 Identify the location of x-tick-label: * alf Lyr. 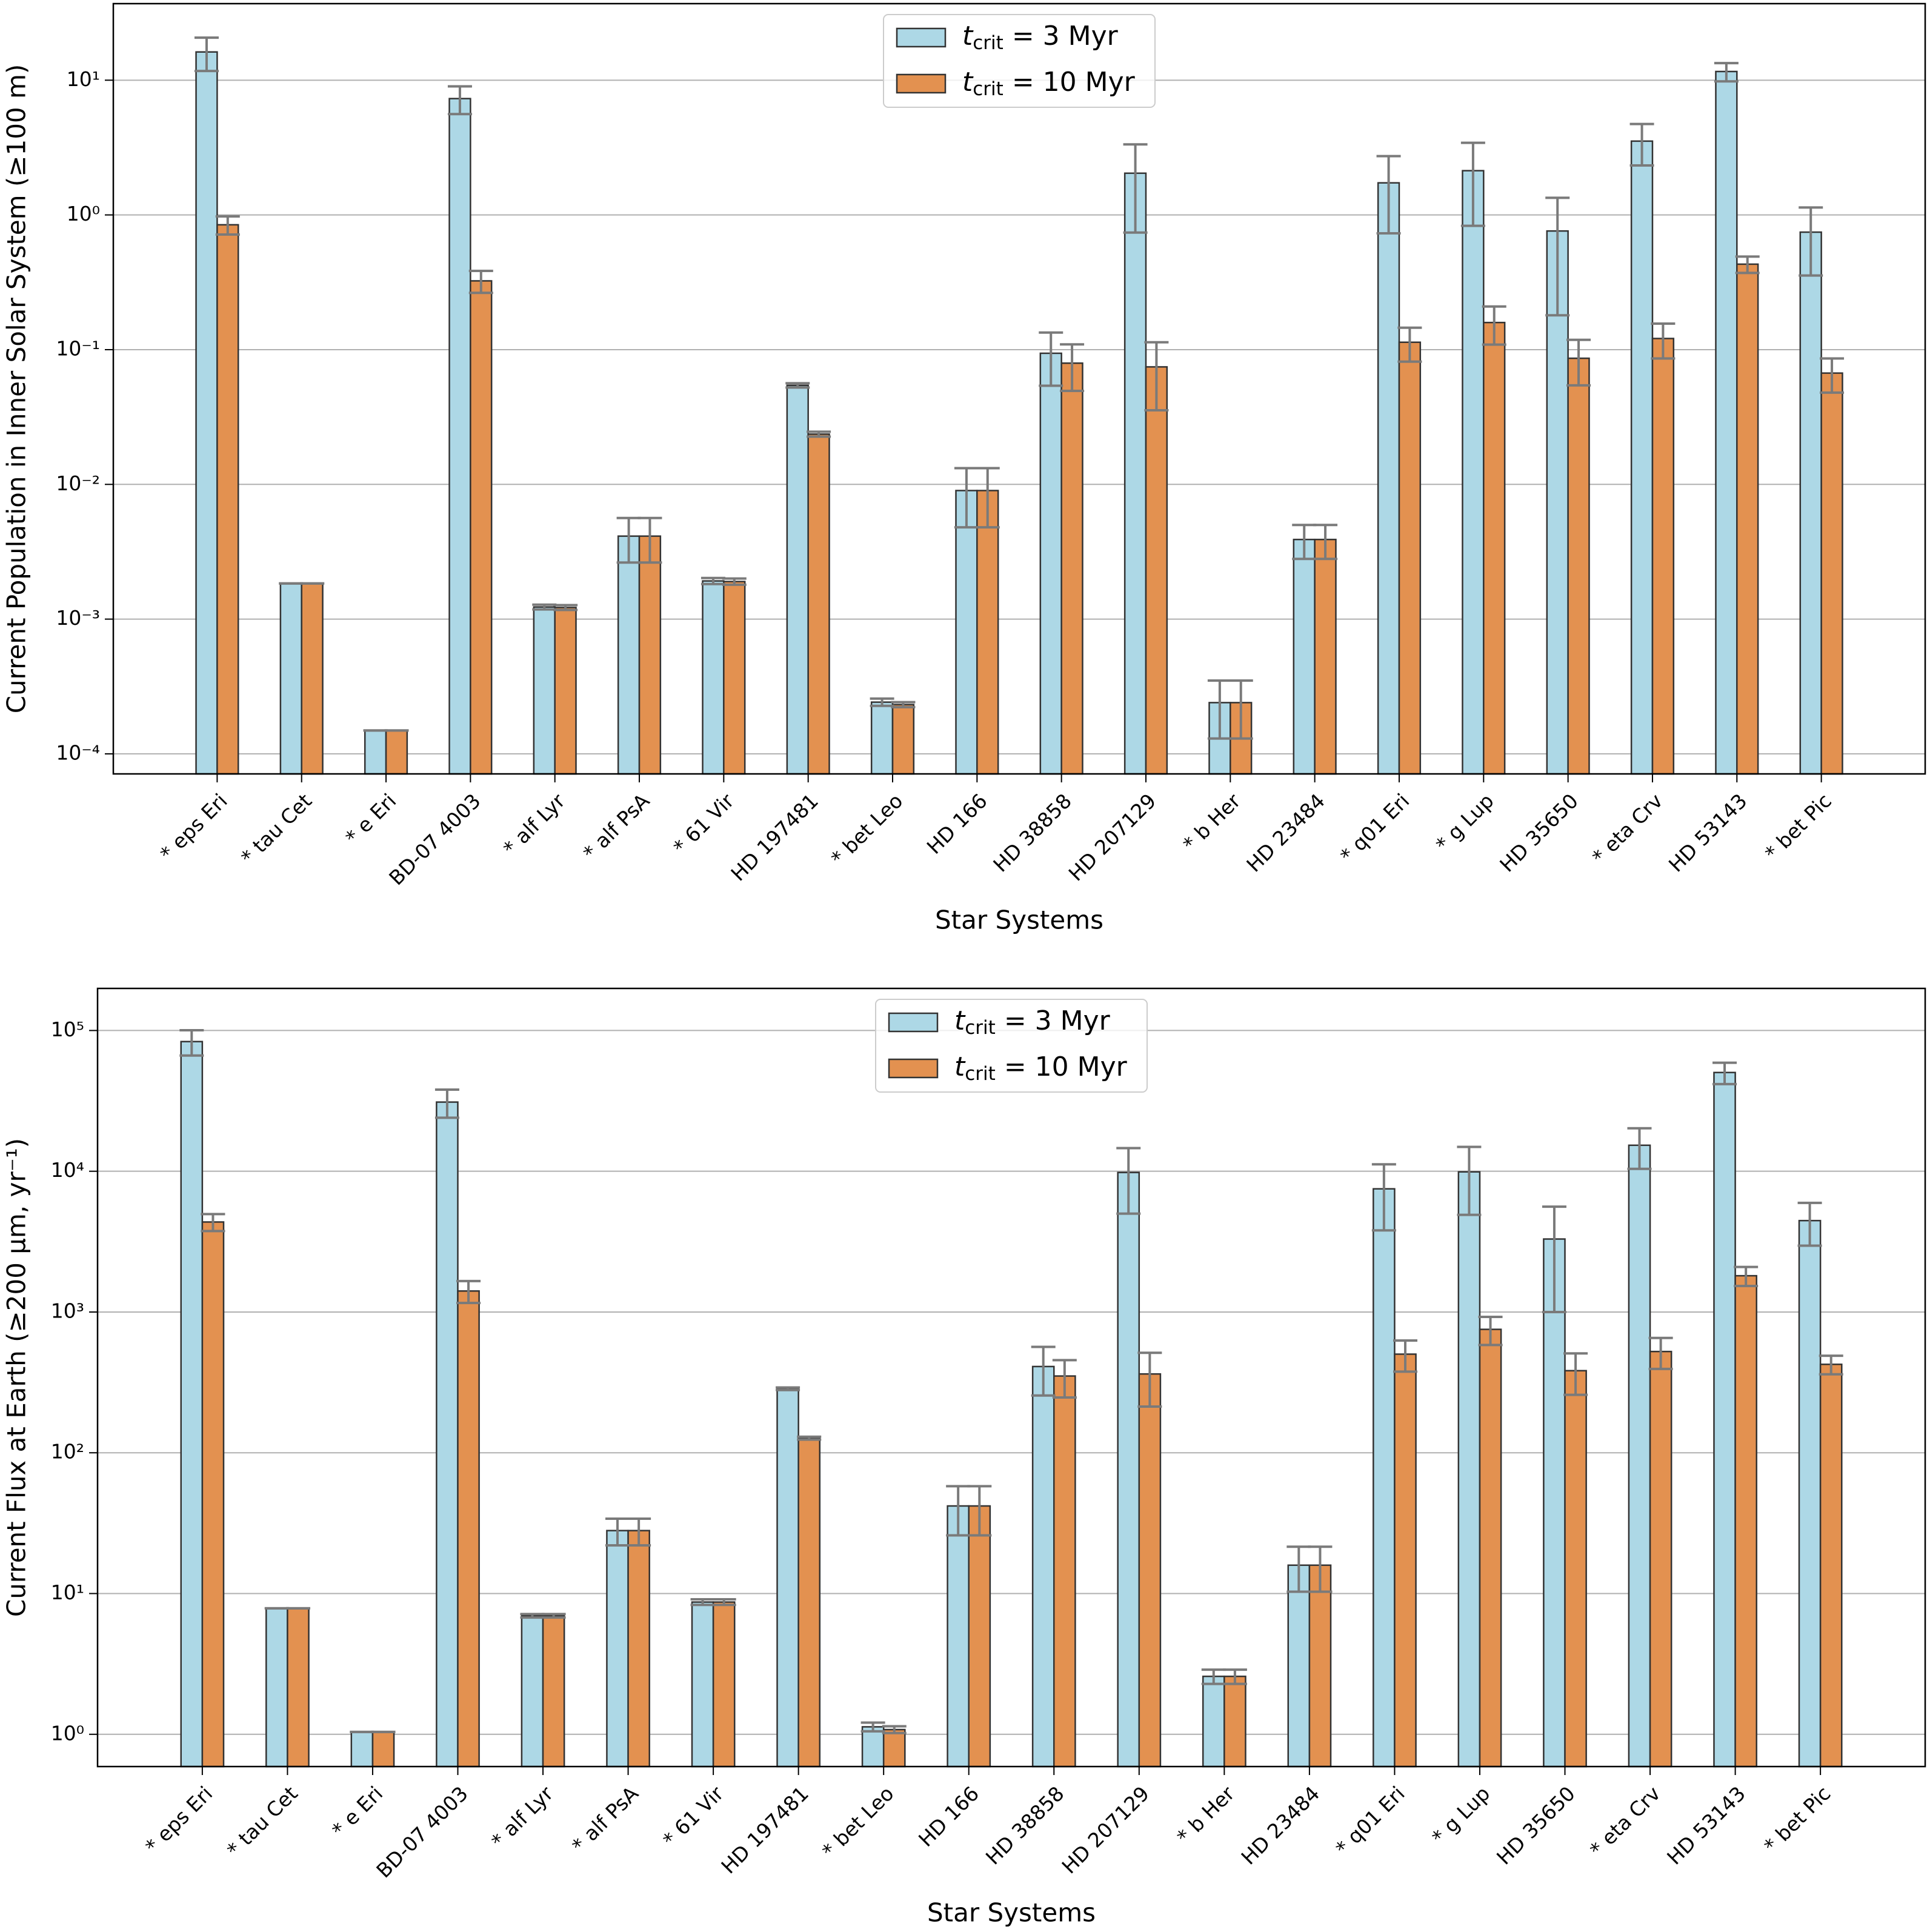
(535, 825).